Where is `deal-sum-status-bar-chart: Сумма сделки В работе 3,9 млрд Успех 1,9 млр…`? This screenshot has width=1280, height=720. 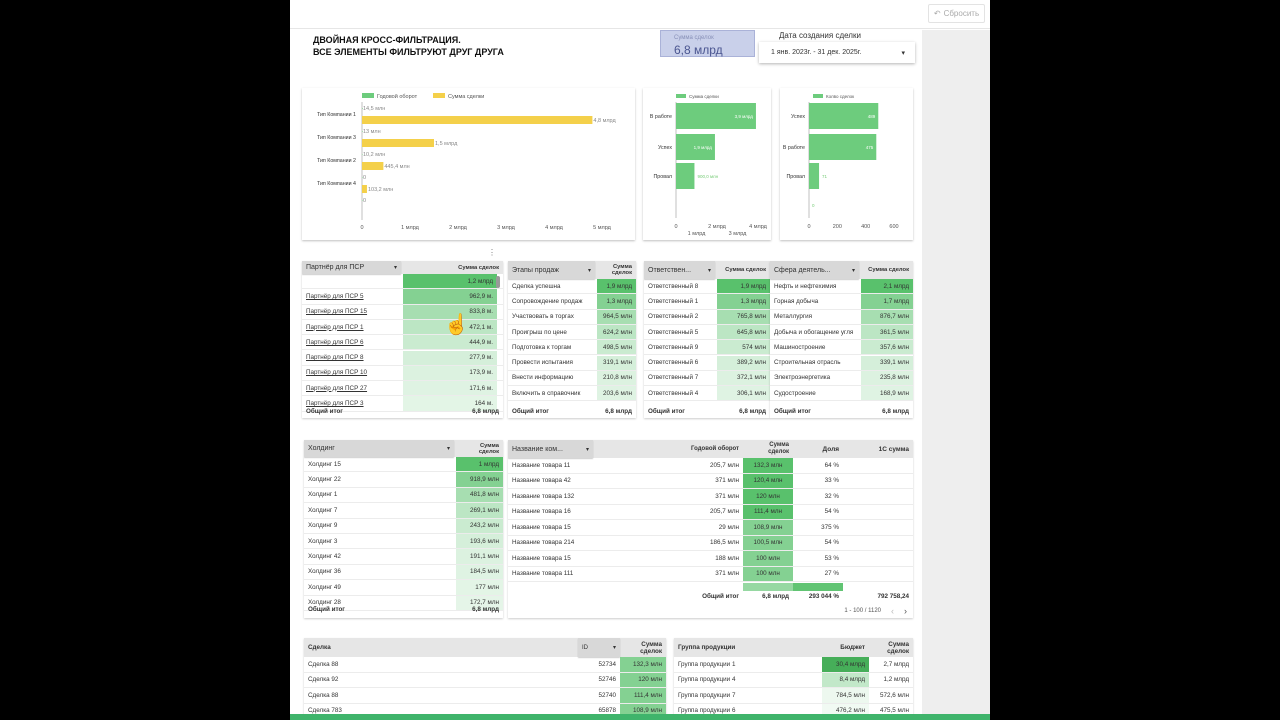 deal-sum-status-bar-chart: Сумма сделки В работе 3,9 млрд Успех 1,9 млр… is located at coordinates (707, 164).